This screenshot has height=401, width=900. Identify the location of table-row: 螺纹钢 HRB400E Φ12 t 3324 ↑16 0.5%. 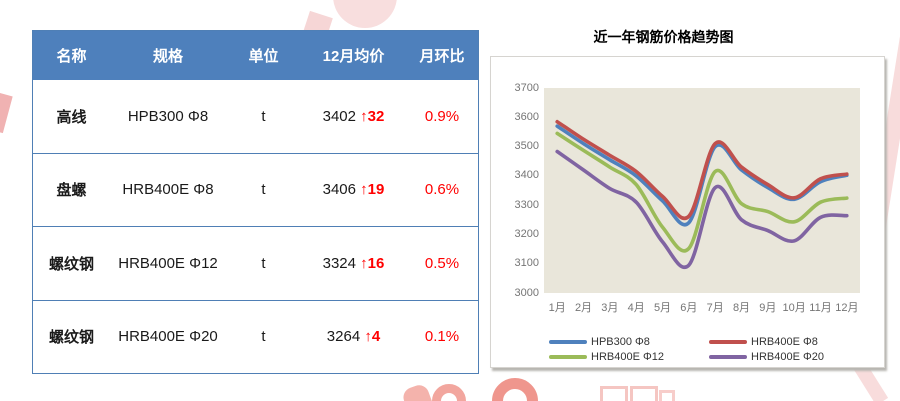
(255, 263).